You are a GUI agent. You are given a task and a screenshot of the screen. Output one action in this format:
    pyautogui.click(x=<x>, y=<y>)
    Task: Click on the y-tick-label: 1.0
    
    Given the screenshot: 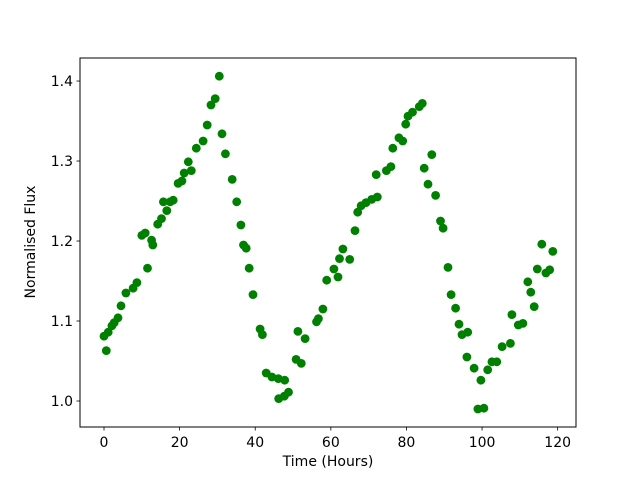 What is the action you would take?
    pyautogui.click(x=62, y=402)
    